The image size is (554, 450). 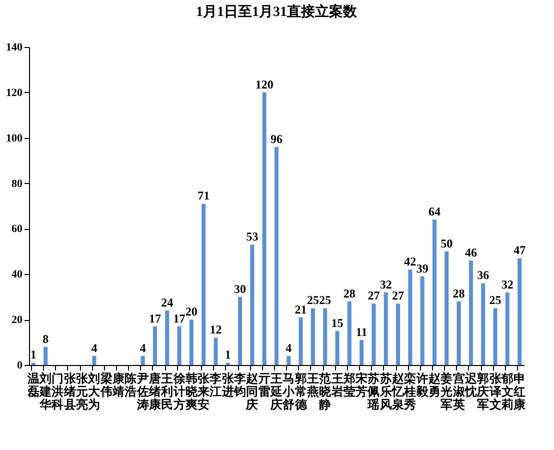 What do you see at coordinates (179, 392) in the screenshot?
I see `x-tick-label: 徐计方` at bounding box center [179, 392].